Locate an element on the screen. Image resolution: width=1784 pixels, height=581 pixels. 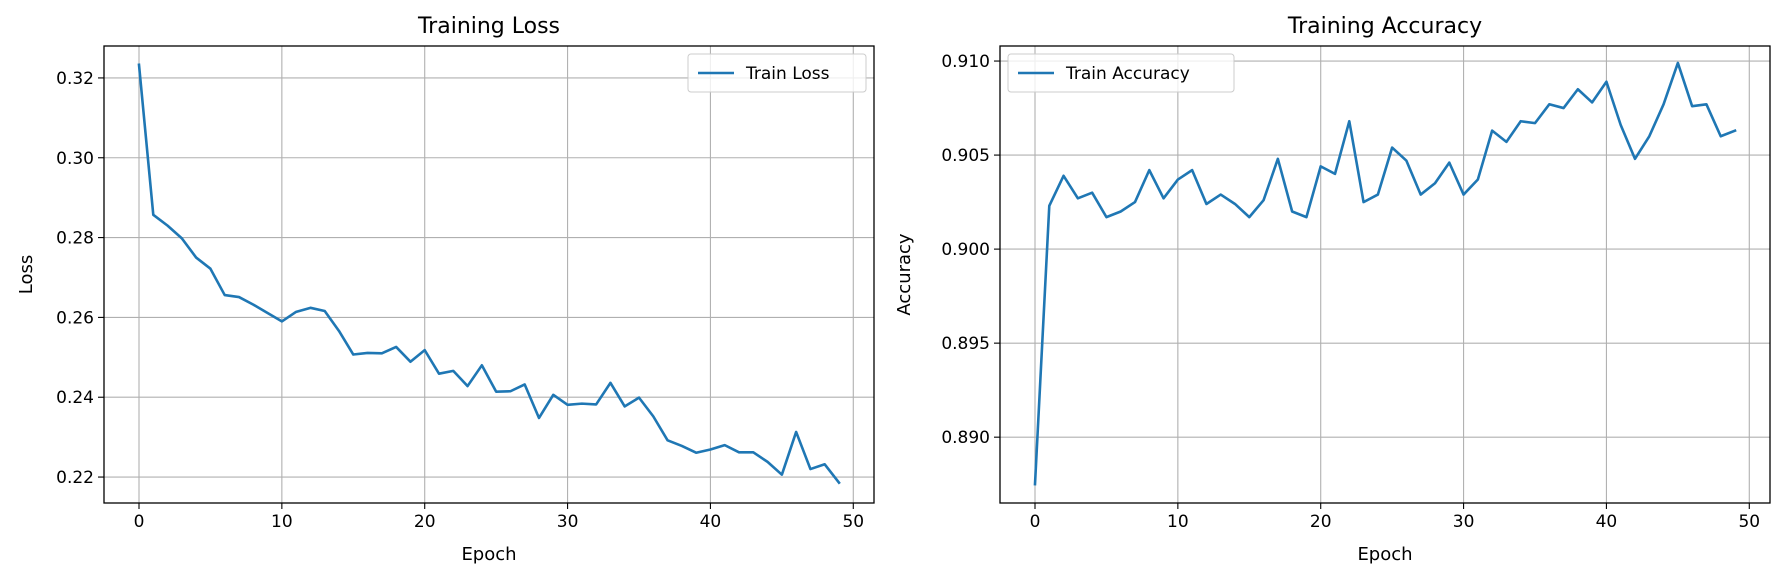
legend-label: Train Loss is located at coordinates (787, 74).